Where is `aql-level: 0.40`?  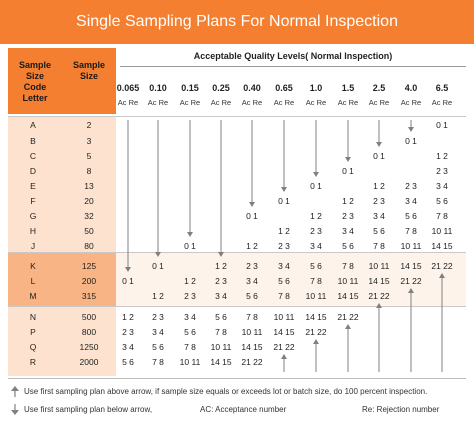 aql-level: 0.40 is located at coordinates (252, 88).